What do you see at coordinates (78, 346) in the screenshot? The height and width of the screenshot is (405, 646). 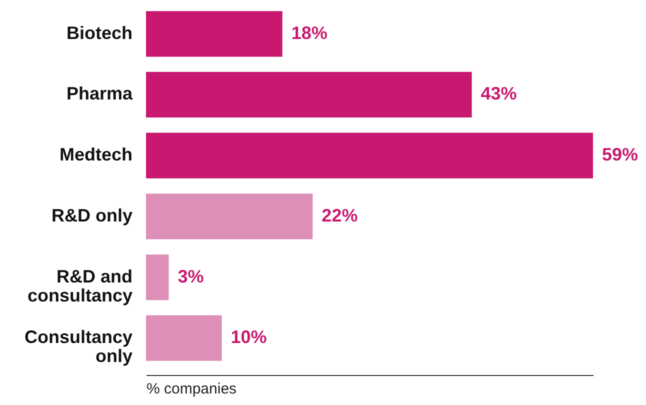 I see `y-tick-label: Consultancy only` at bounding box center [78, 346].